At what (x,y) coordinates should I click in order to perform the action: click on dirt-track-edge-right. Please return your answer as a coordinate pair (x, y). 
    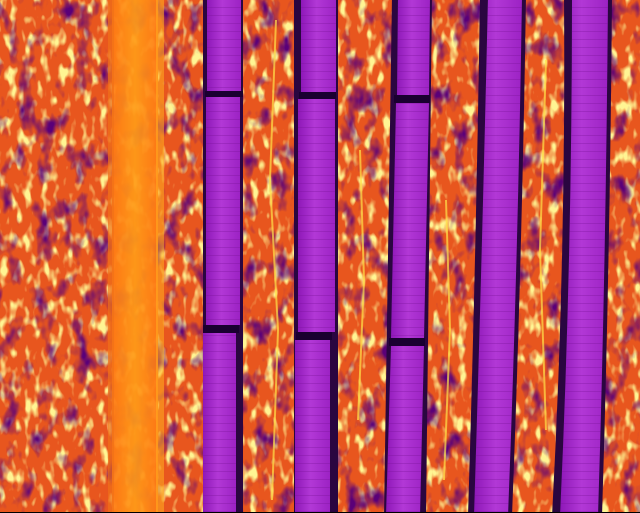
    Looking at the image, I should click on (160, 256).